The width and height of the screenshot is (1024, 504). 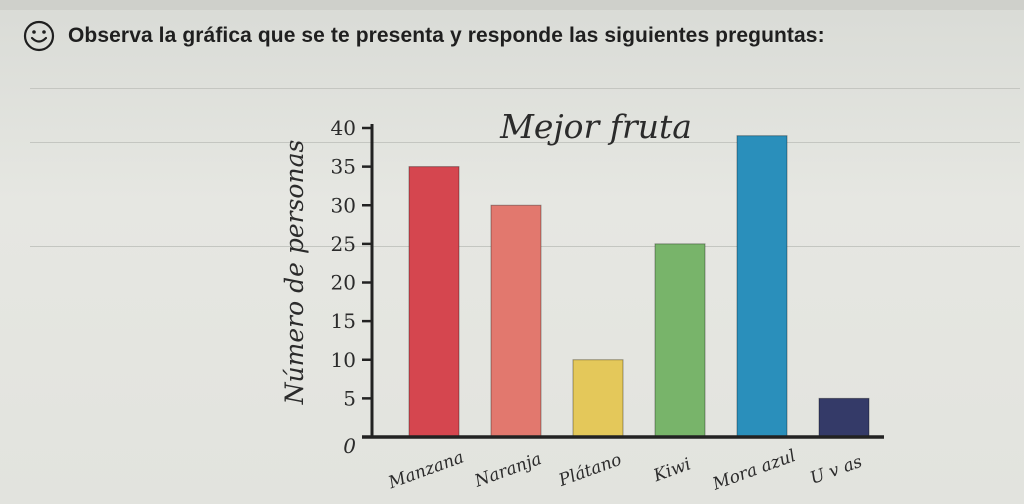 What do you see at coordinates (836, 470) in the screenshot?
I see `x-tick-label: U v as` at bounding box center [836, 470].